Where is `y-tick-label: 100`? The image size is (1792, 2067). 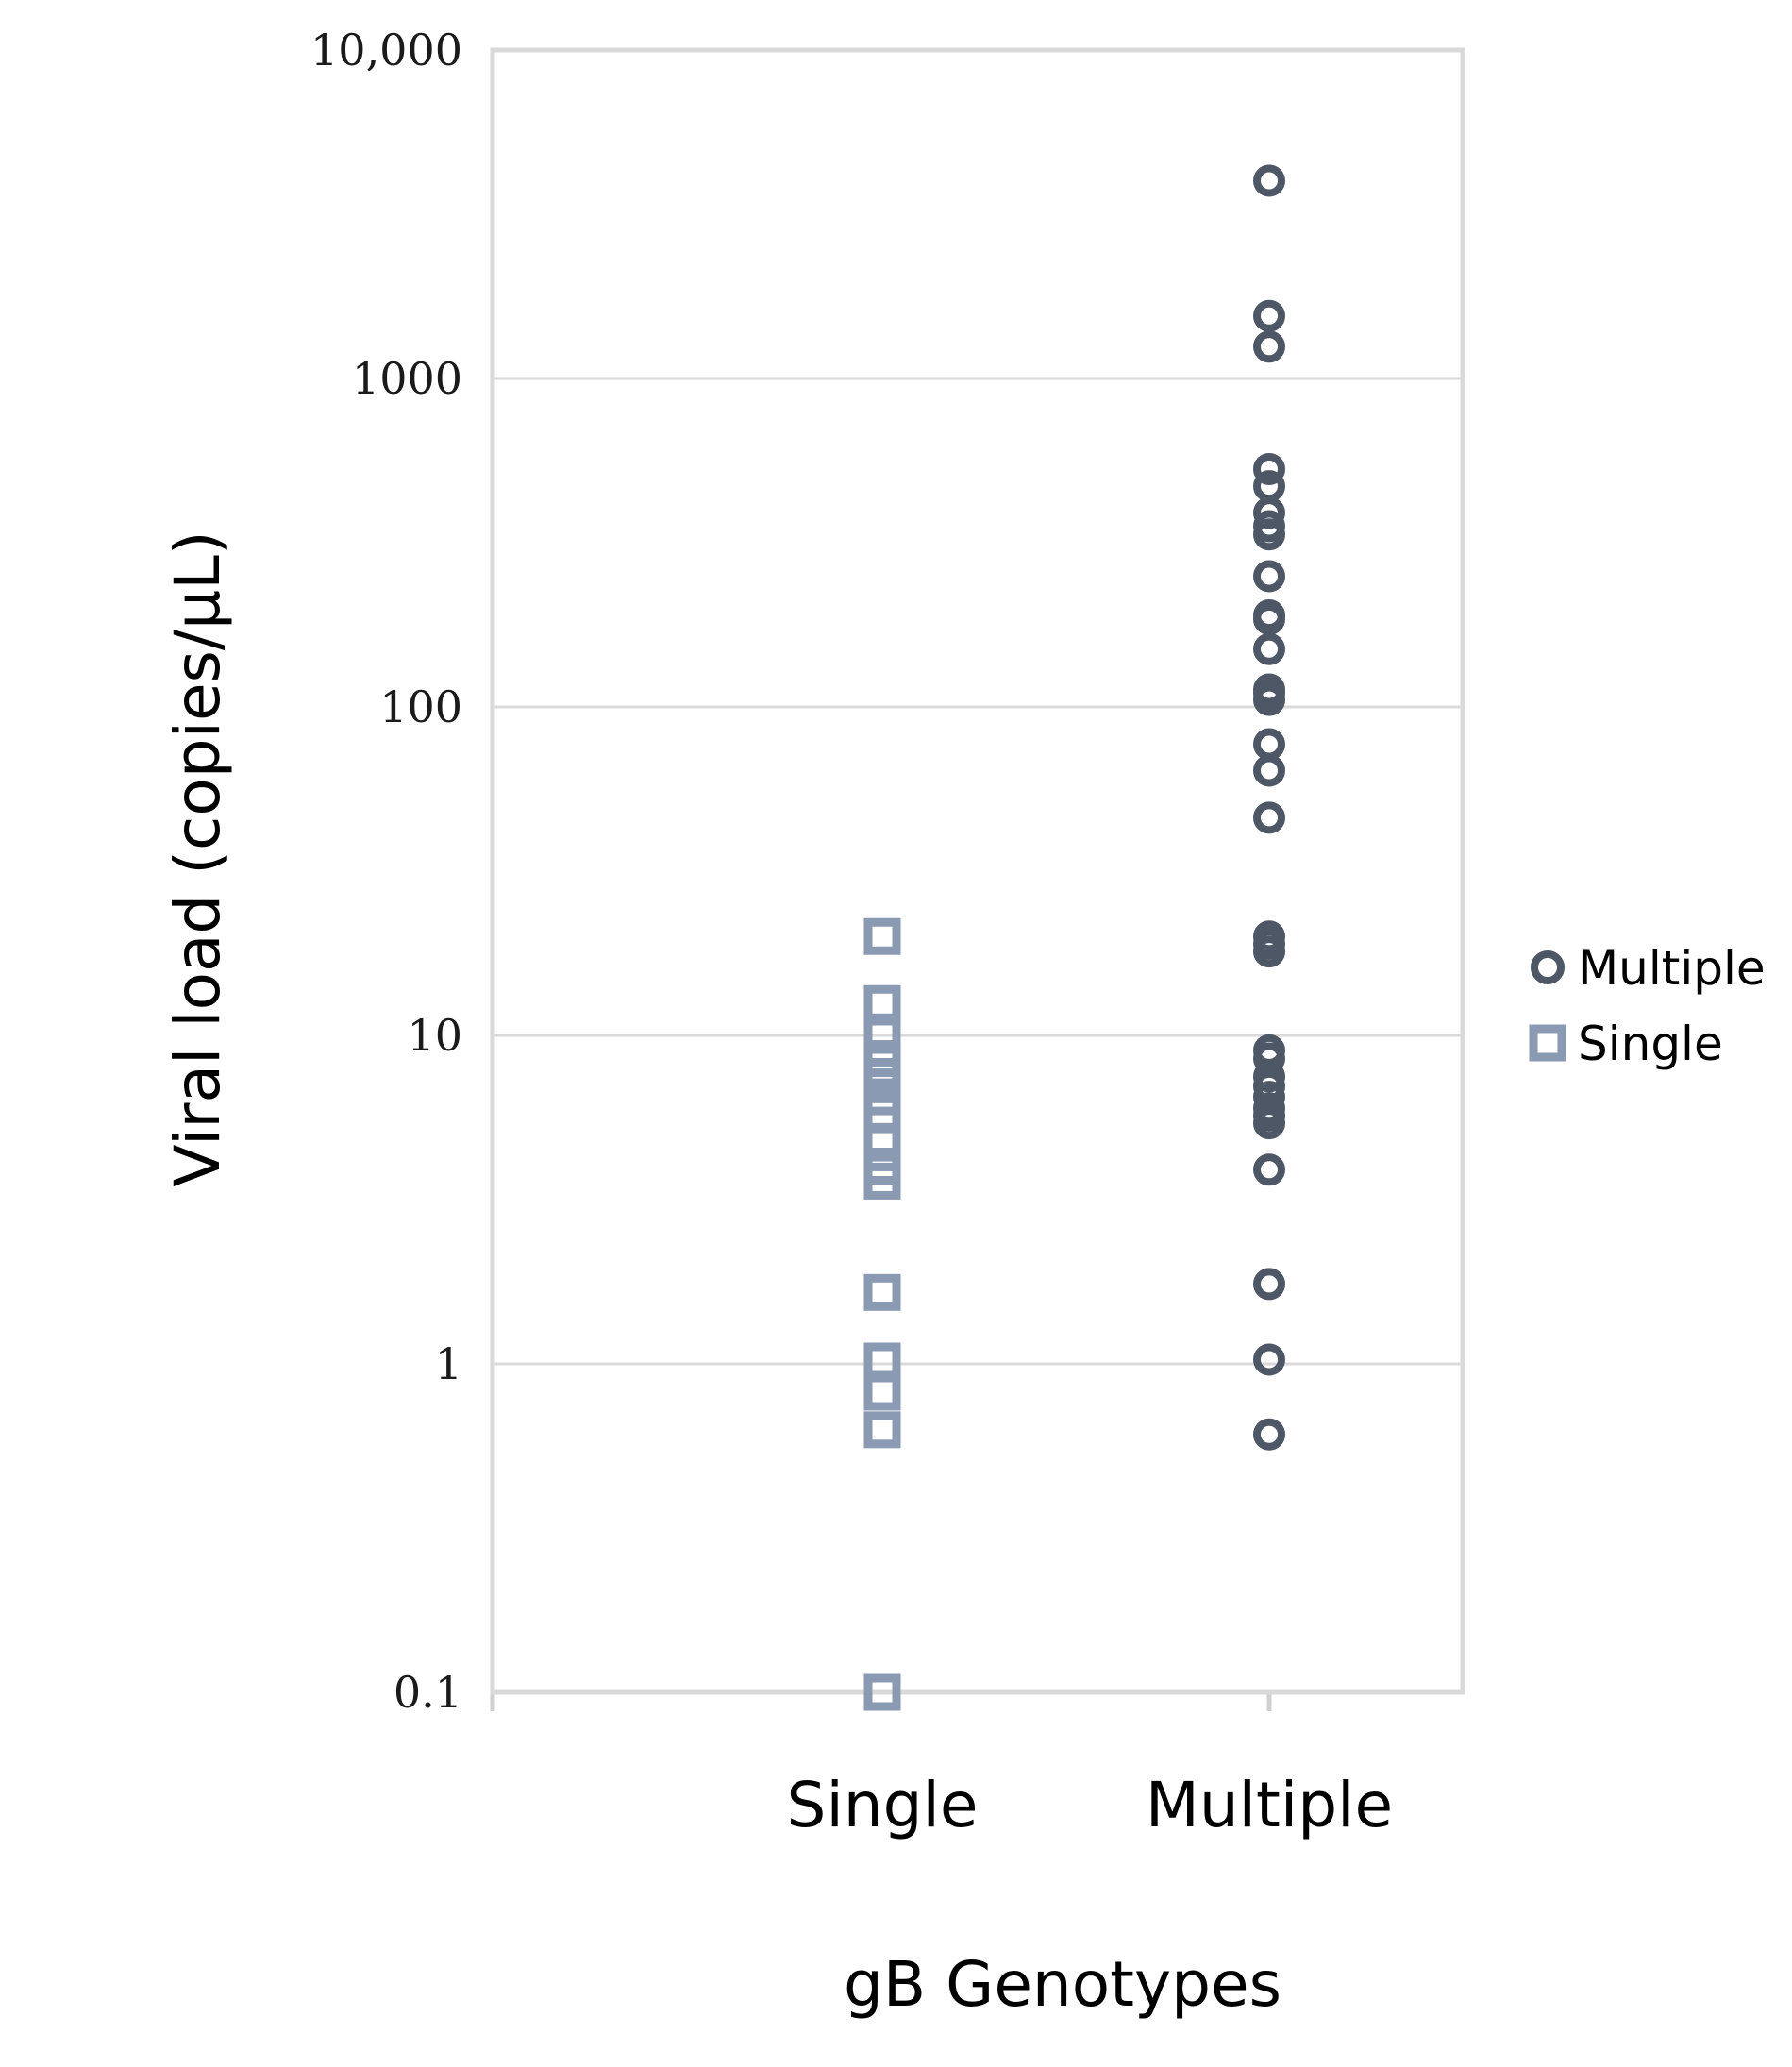 y-tick-label: 100 is located at coordinates (420, 706).